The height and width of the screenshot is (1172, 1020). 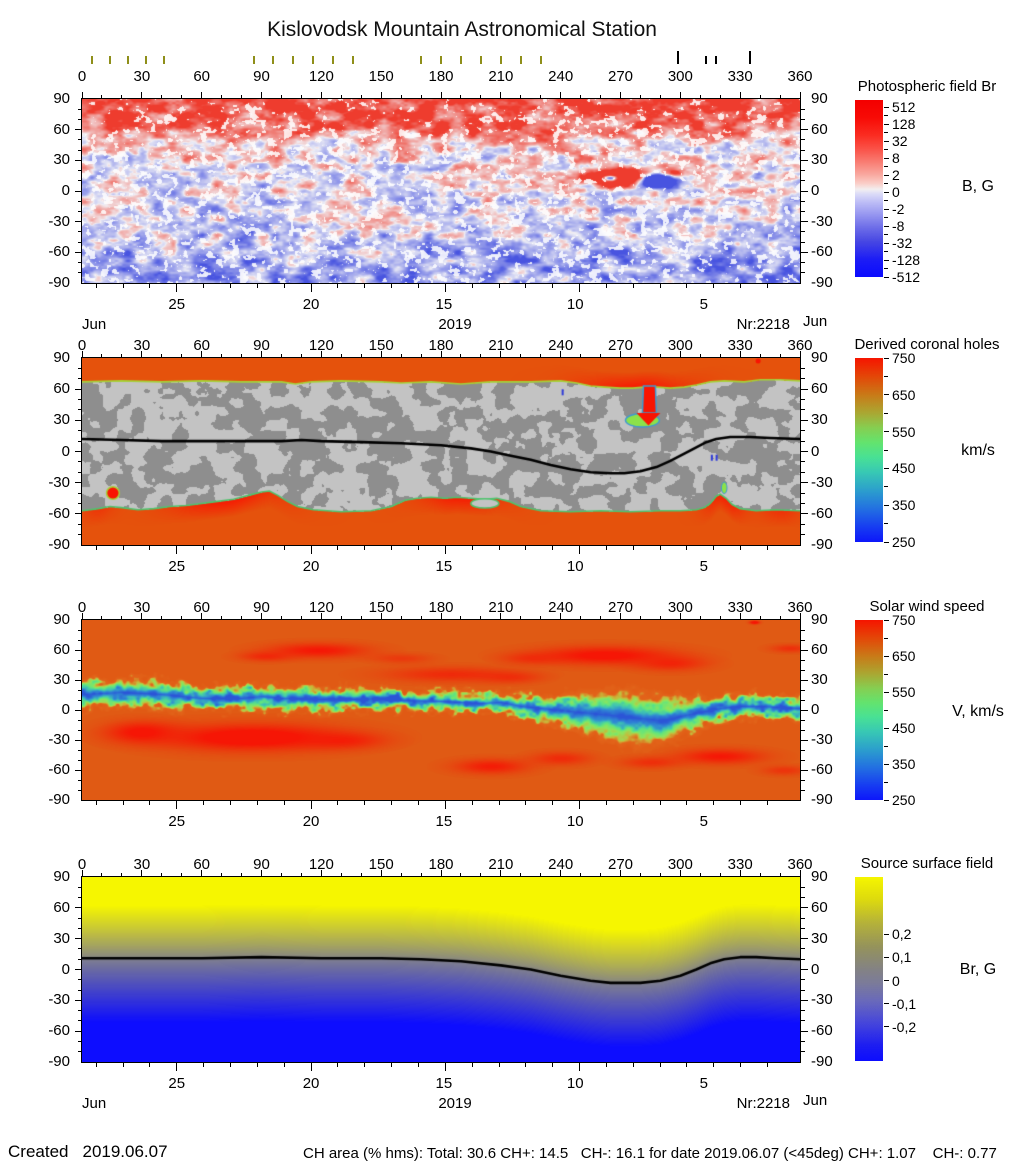 I want to click on lat-label-right: 30, so click(x=819, y=938).